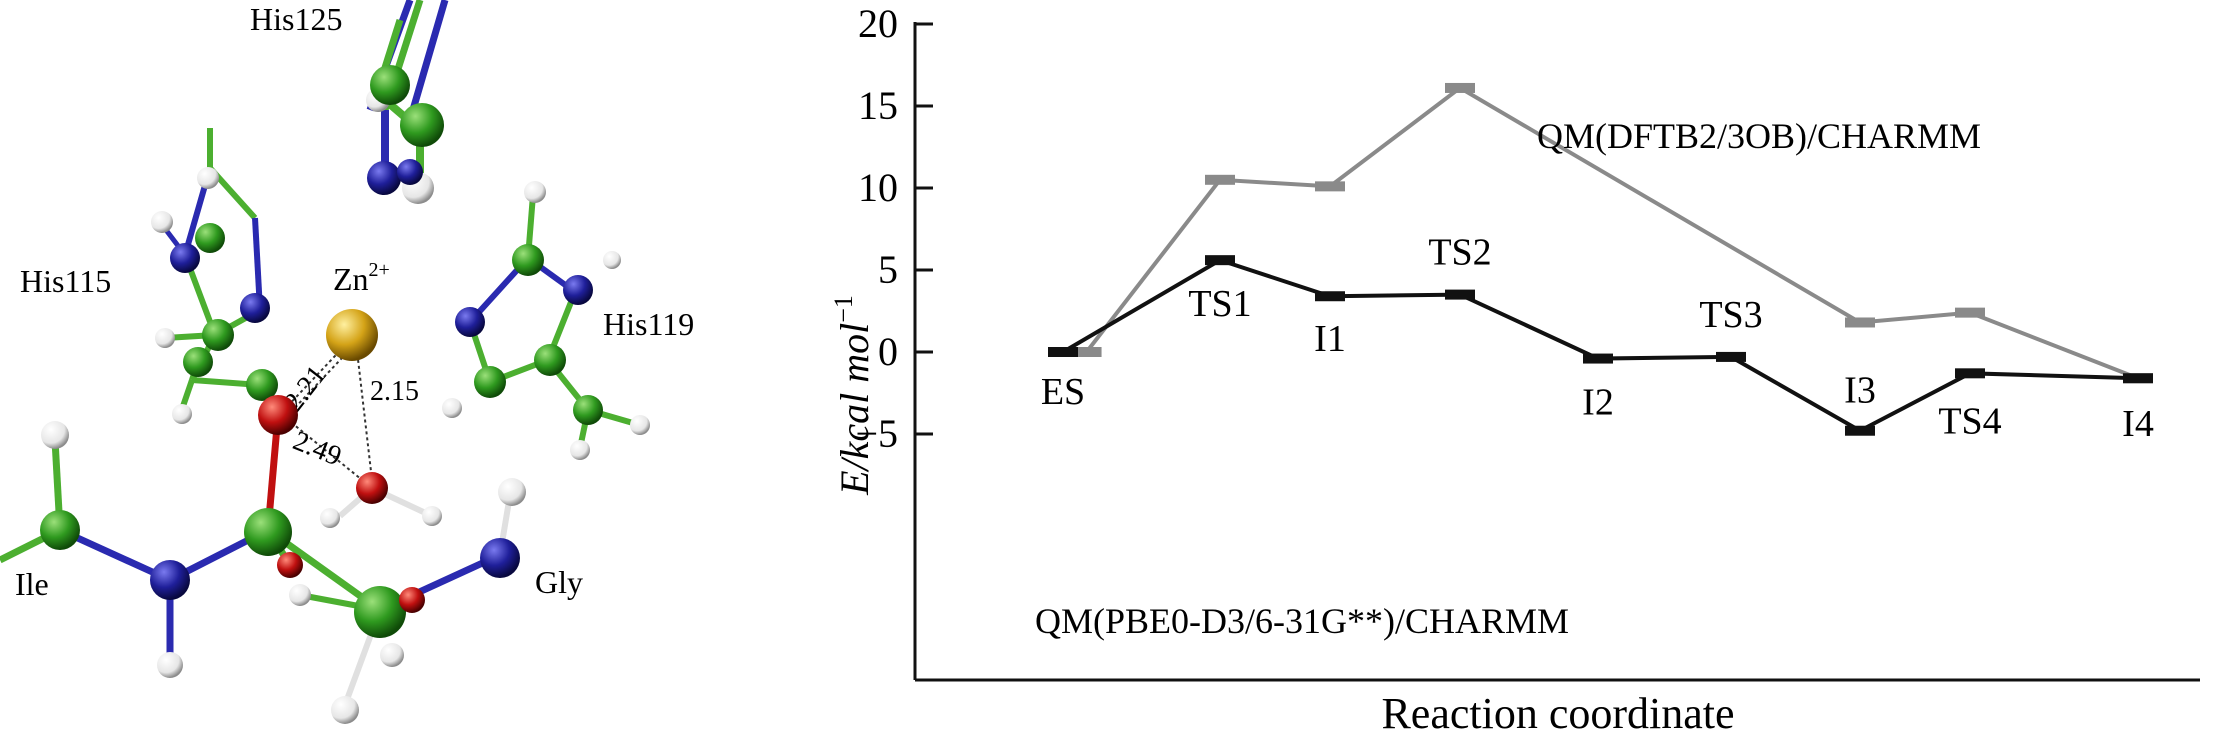  I want to click on zinc-symbol: Zn, so click(351, 279).